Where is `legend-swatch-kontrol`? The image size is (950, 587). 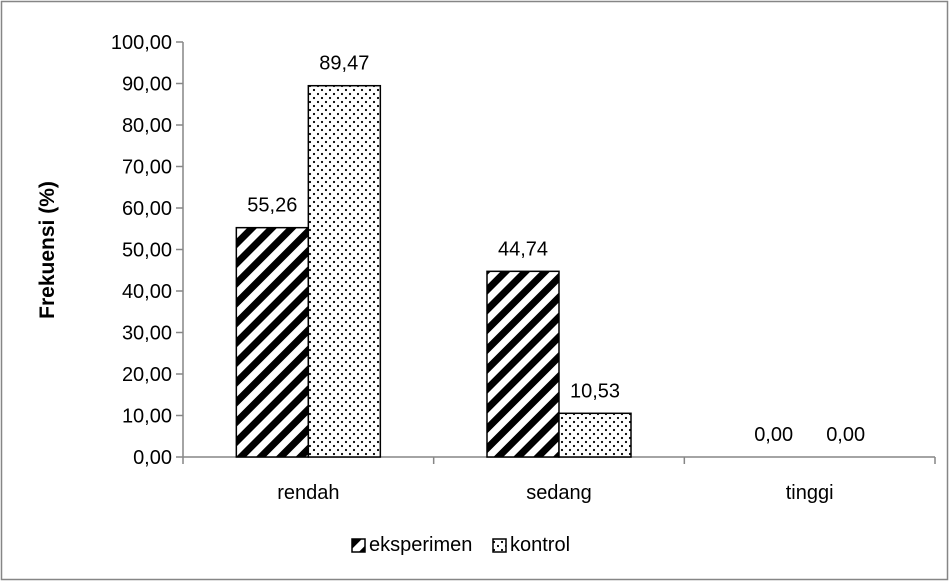 legend-swatch-kontrol is located at coordinates (499, 545).